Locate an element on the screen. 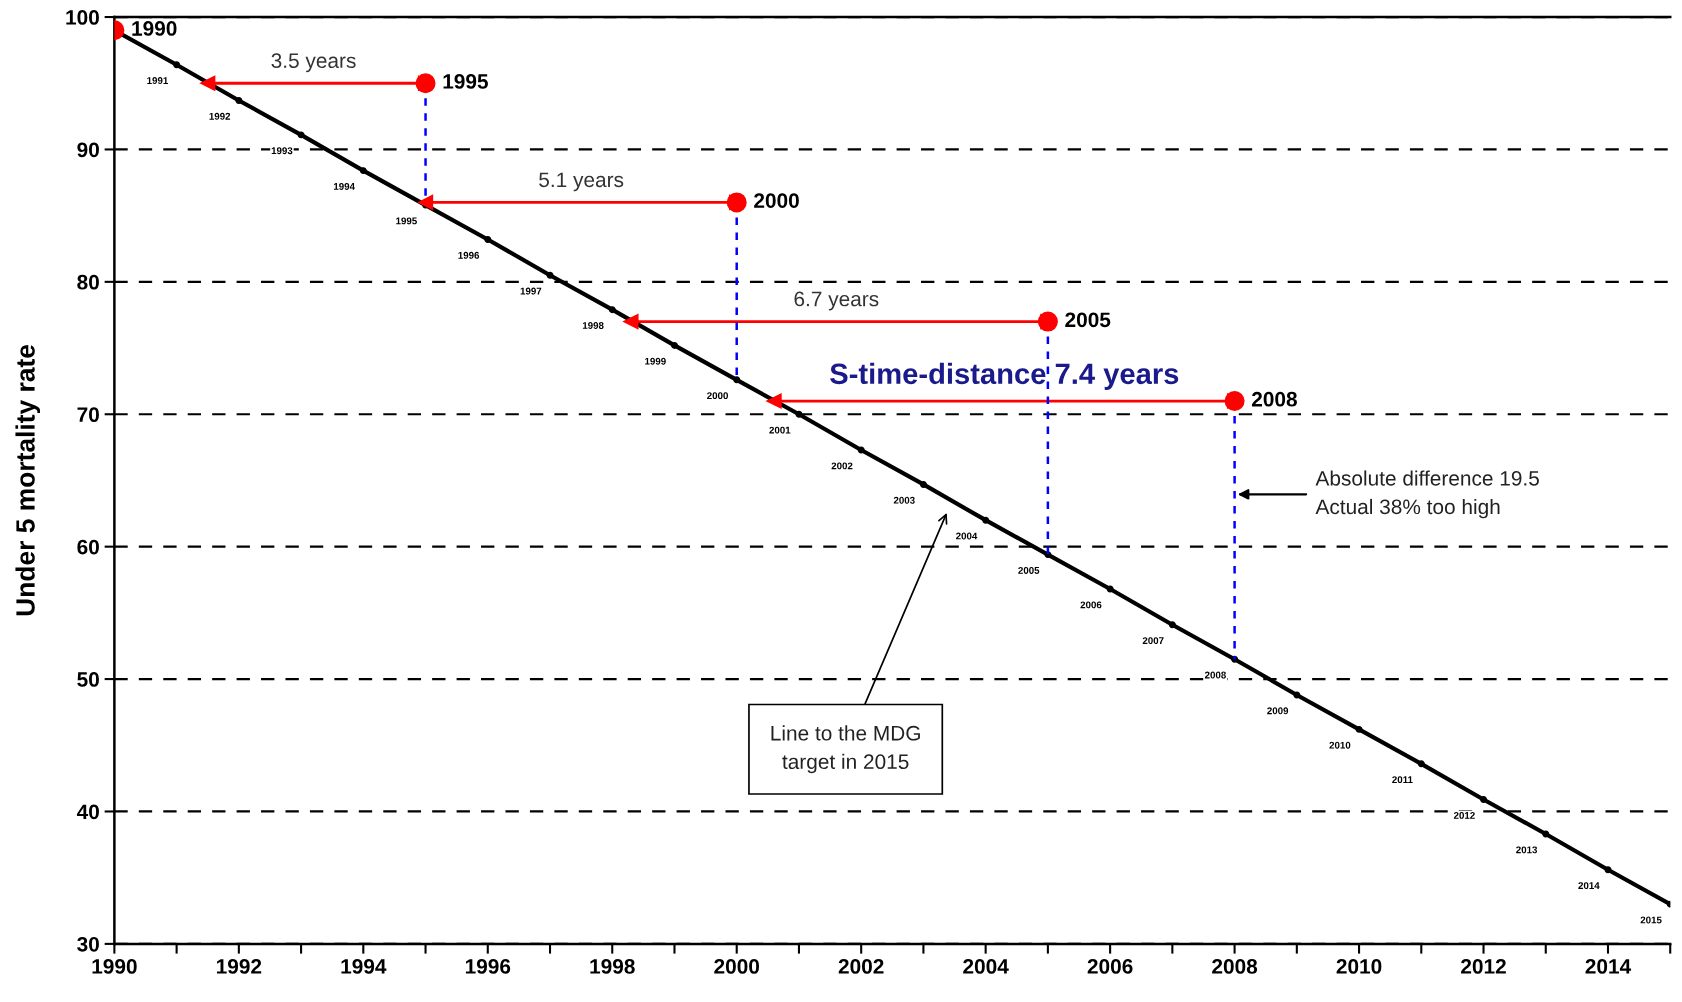 The height and width of the screenshot is (1002, 1682). annotation: 2007 is located at coordinates (1153, 641).